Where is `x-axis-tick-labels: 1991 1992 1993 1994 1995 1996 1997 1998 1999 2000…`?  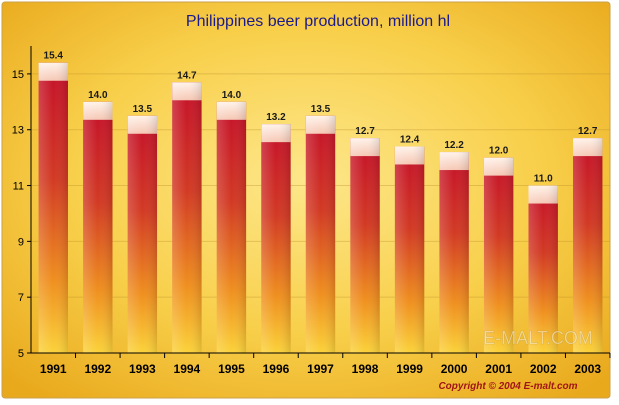
x-axis-tick-labels: 1991 1992 1993 1994 1995 1996 1997 1998 1999 2000… is located at coordinates (325, 364).